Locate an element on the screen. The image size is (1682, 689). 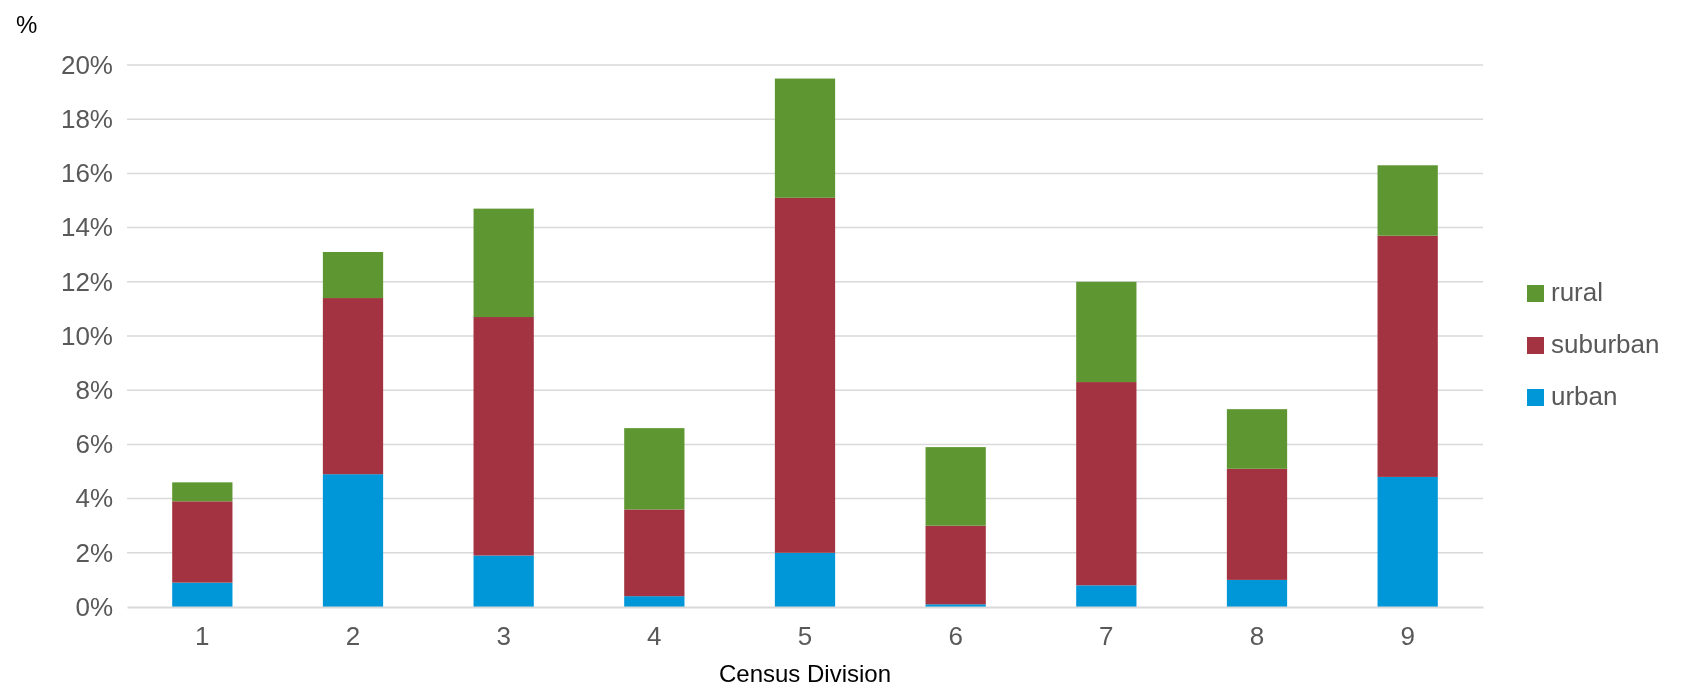
y-tick-label: 10% is located at coordinates (86, 335).